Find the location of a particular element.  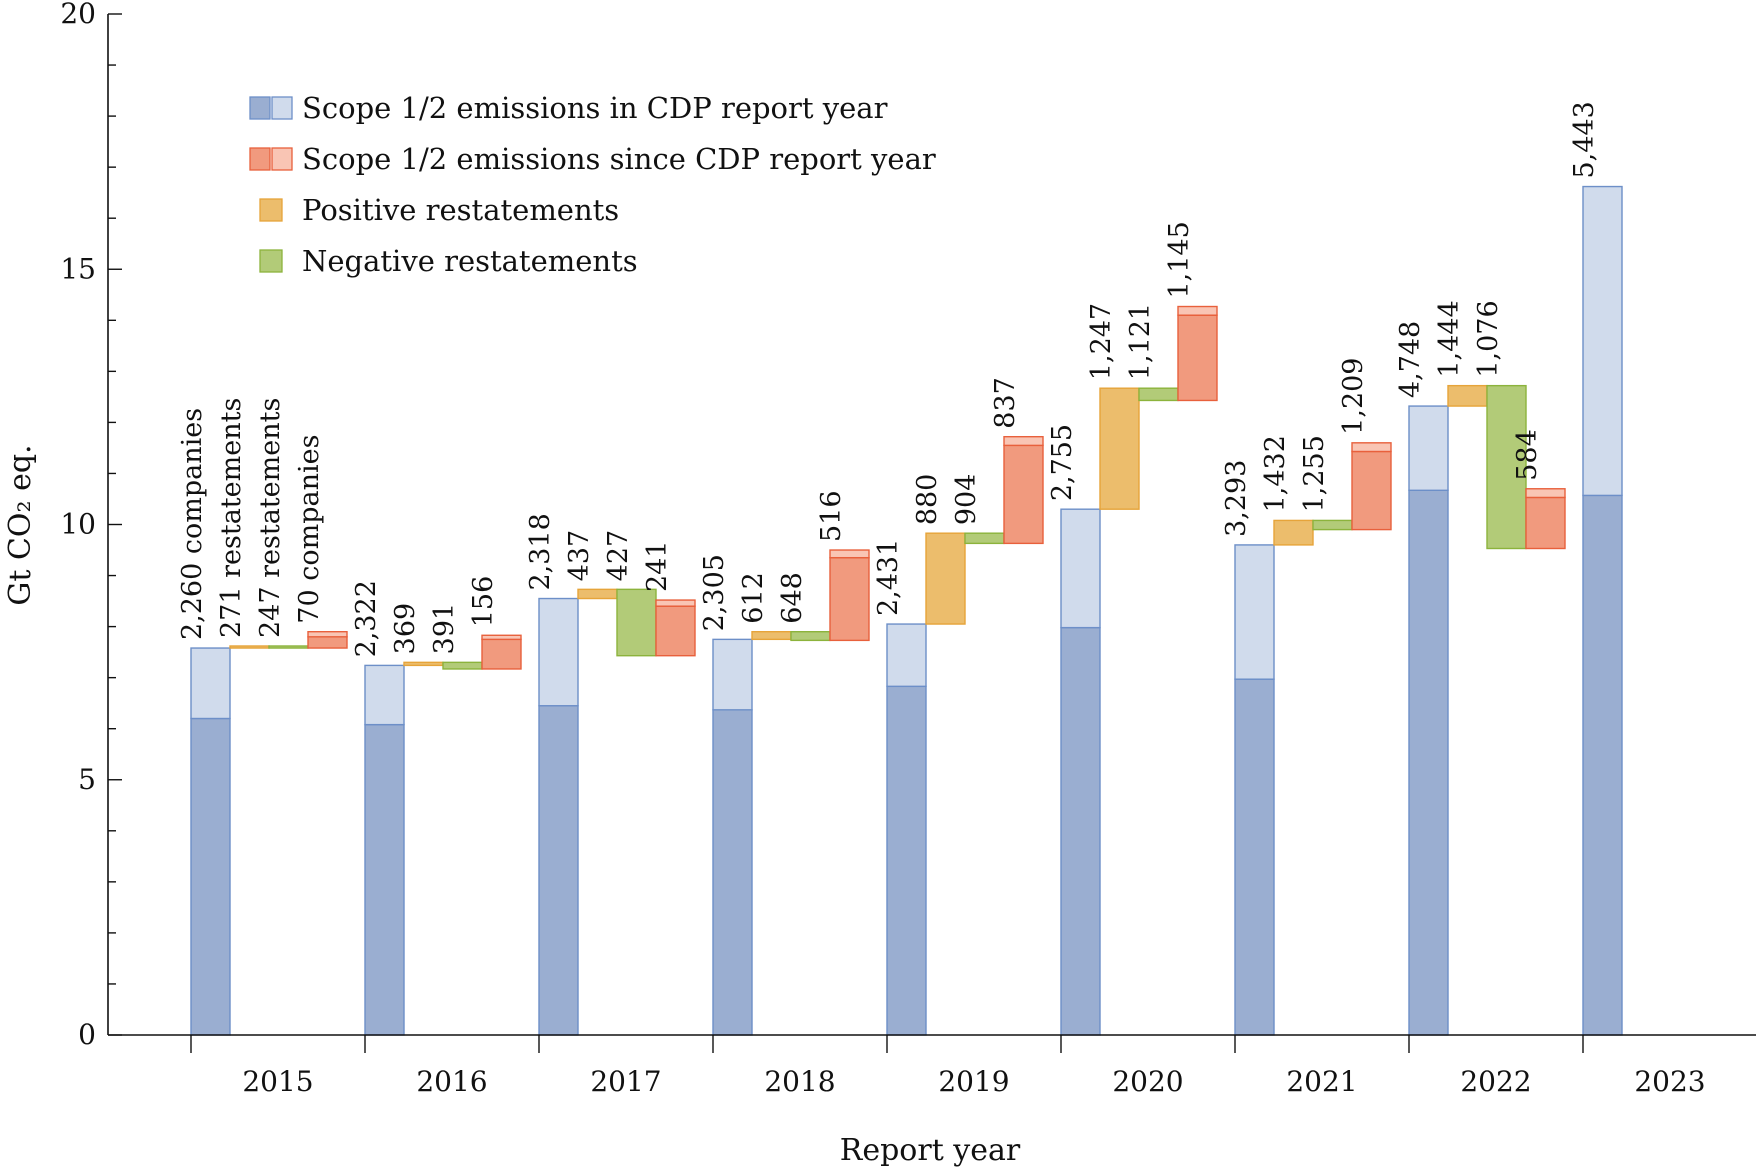

positive-count-label: 1,432 is located at coordinates (1275, 473).